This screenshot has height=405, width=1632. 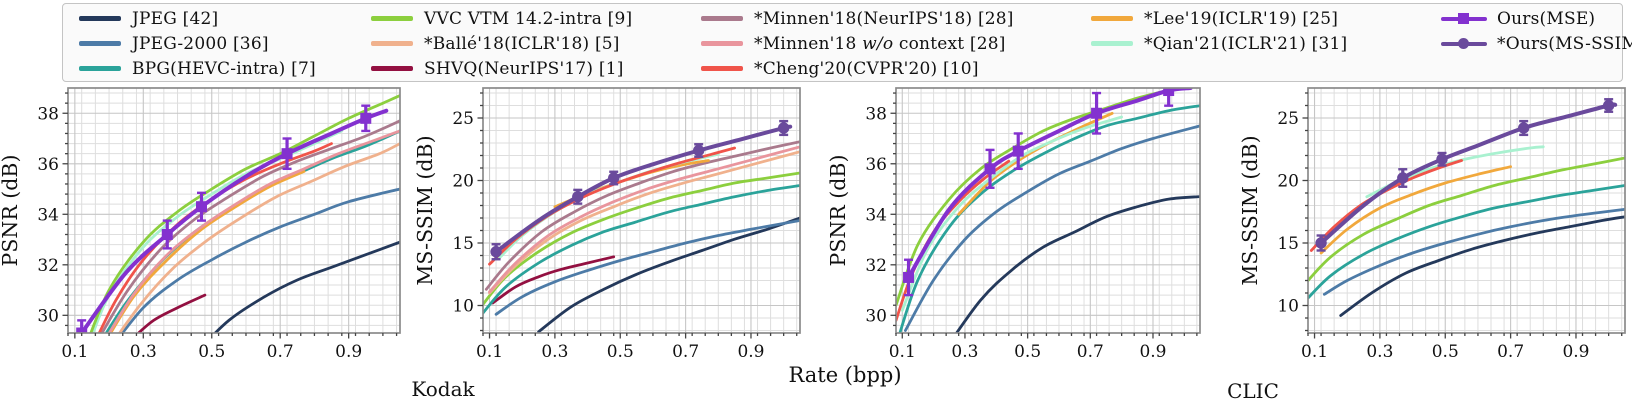 What do you see at coordinates (392, 43) in the screenshot?
I see `legend-line-balle-icon` at bounding box center [392, 43].